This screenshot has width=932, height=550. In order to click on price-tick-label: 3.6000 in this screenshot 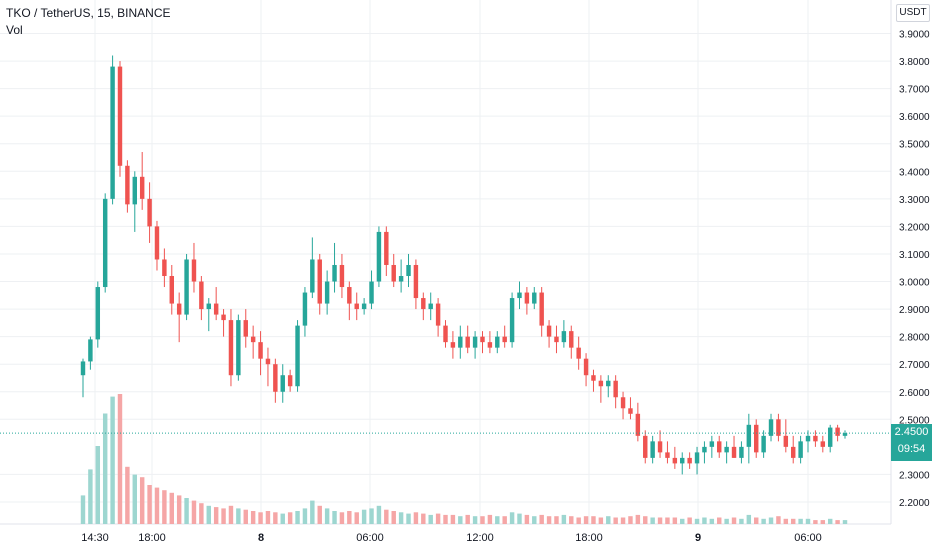, I will do `click(914, 117)`.